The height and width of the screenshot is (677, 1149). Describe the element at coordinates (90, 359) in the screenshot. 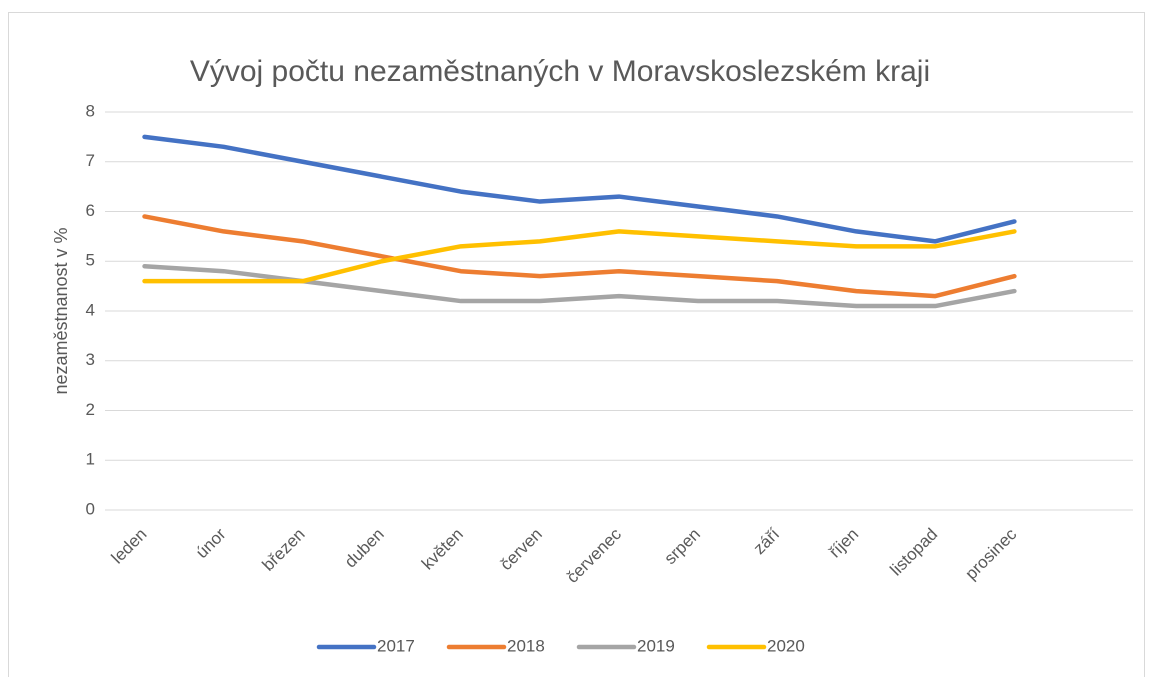

I see `y-tick-label: 3` at that location.